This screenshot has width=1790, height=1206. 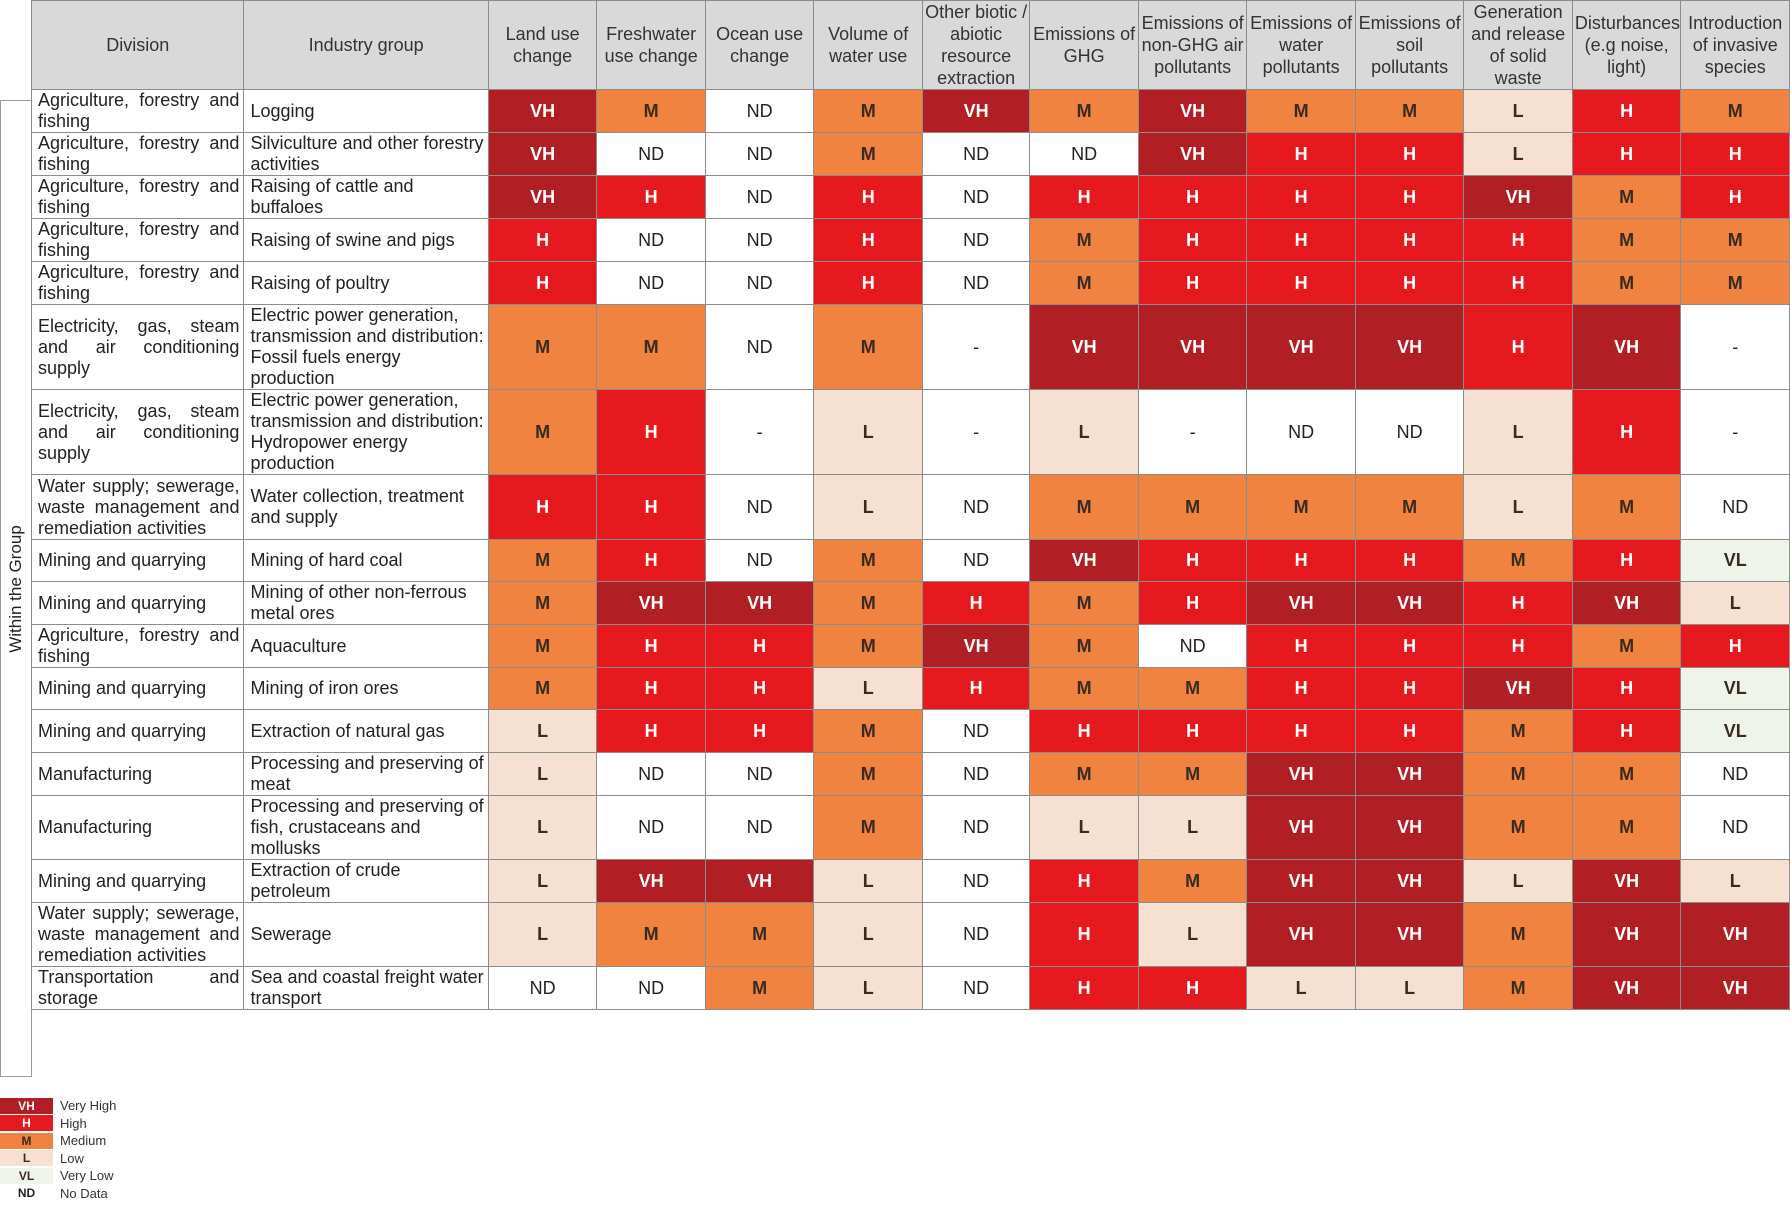 I want to click on column-header-emissions-of-non-ghg-air-pollutants: Emissions of non-GHG air pollutants, so click(x=1192, y=45).